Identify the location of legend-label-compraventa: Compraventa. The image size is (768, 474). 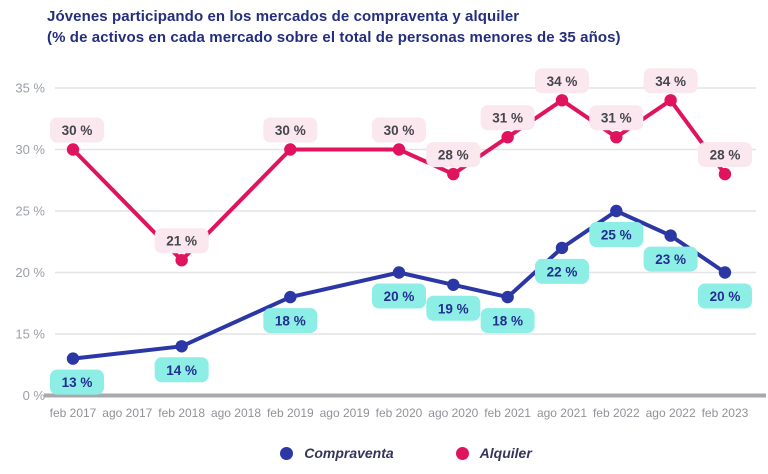
(349, 453).